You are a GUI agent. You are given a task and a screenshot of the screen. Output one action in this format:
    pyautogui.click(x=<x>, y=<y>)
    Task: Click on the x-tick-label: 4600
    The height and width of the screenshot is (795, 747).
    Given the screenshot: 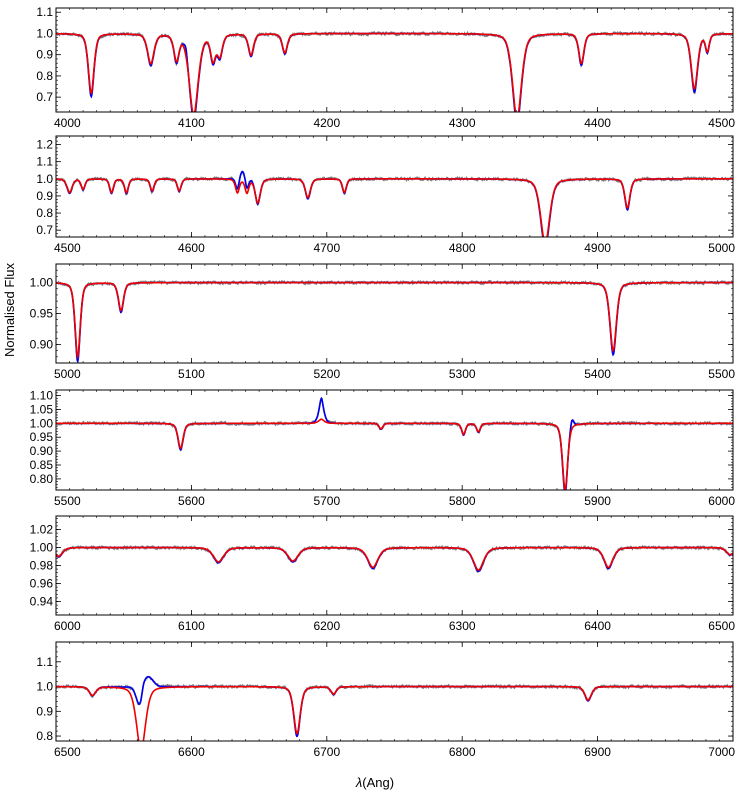 What is the action you would take?
    pyautogui.click(x=191, y=248)
    